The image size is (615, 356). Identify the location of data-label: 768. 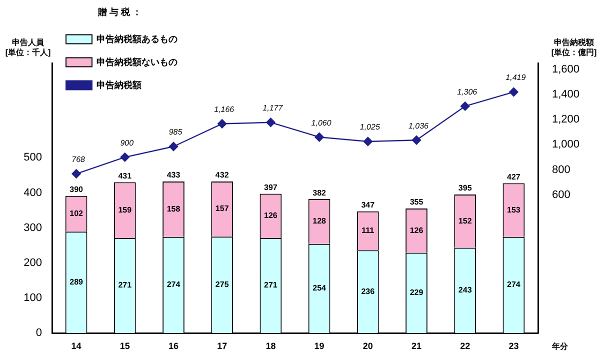
(79, 159).